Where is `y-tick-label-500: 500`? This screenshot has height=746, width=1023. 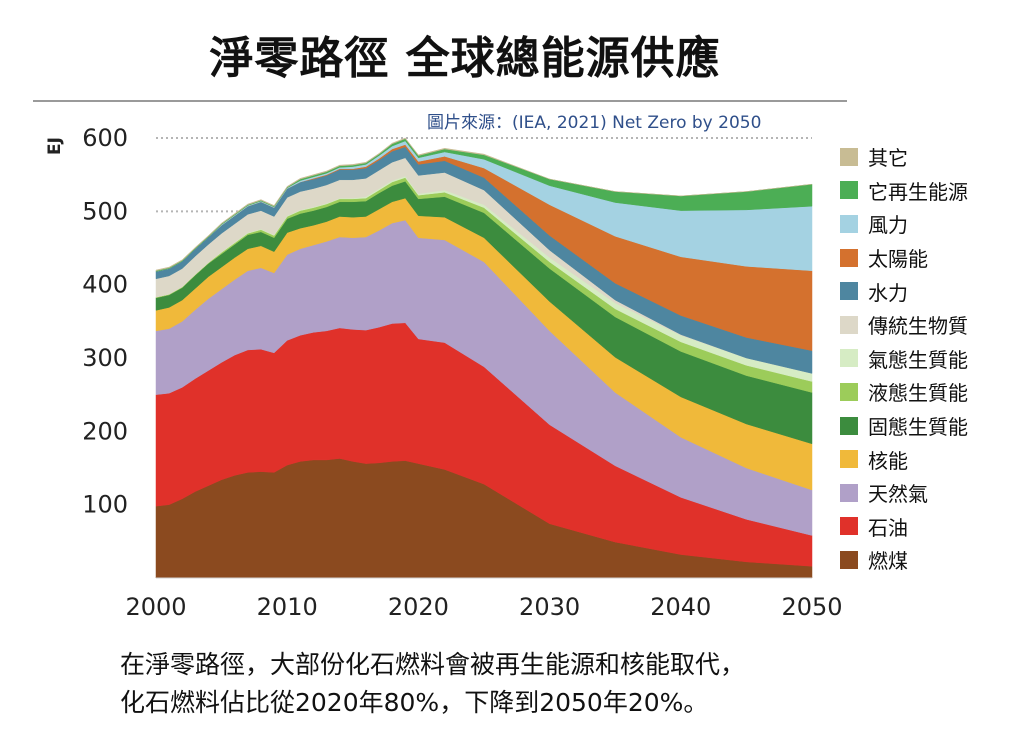 y-tick-label-500: 500 is located at coordinates (105, 211).